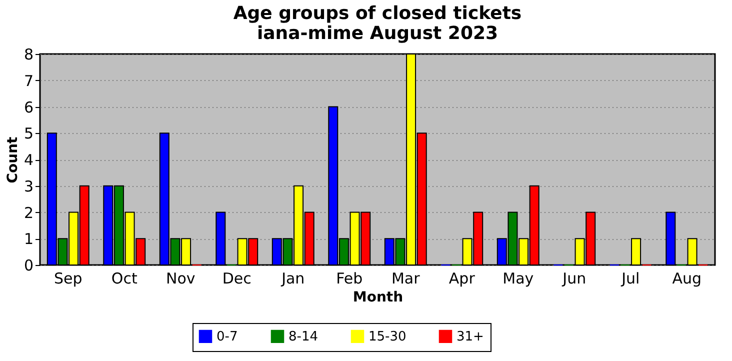 The height and width of the screenshot is (361, 732). What do you see at coordinates (303, 336) in the screenshot?
I see `legend-label: 8-14` at bounding box center [303, 336].